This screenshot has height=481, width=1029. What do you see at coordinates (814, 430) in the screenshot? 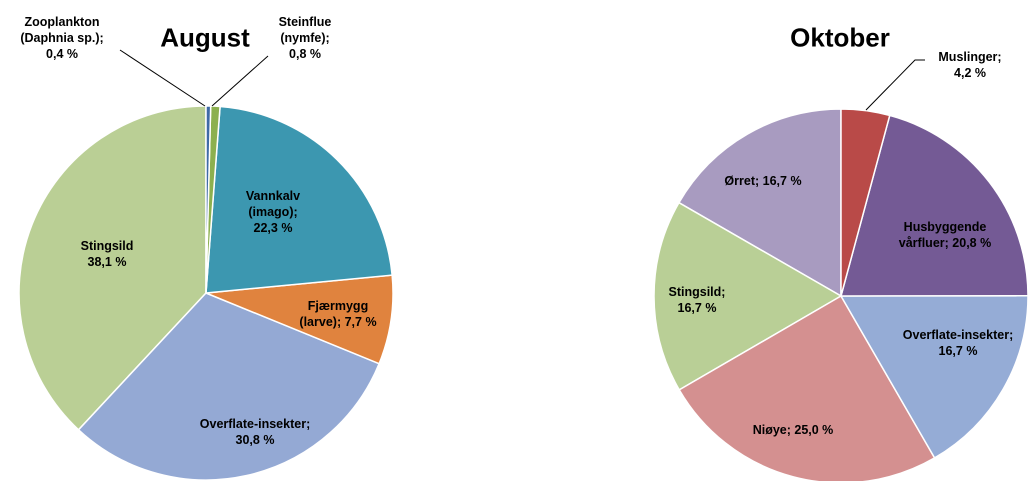
I see `slice-value: 25,0 %` at bounding box center [814, 430].